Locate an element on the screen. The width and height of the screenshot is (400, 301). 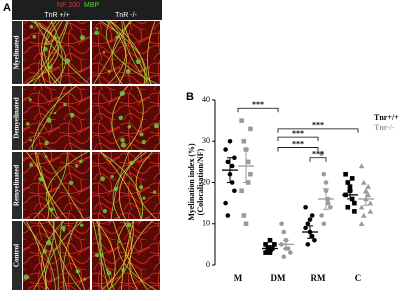
x-tick-label: RM is located at coordinates (318, 278).